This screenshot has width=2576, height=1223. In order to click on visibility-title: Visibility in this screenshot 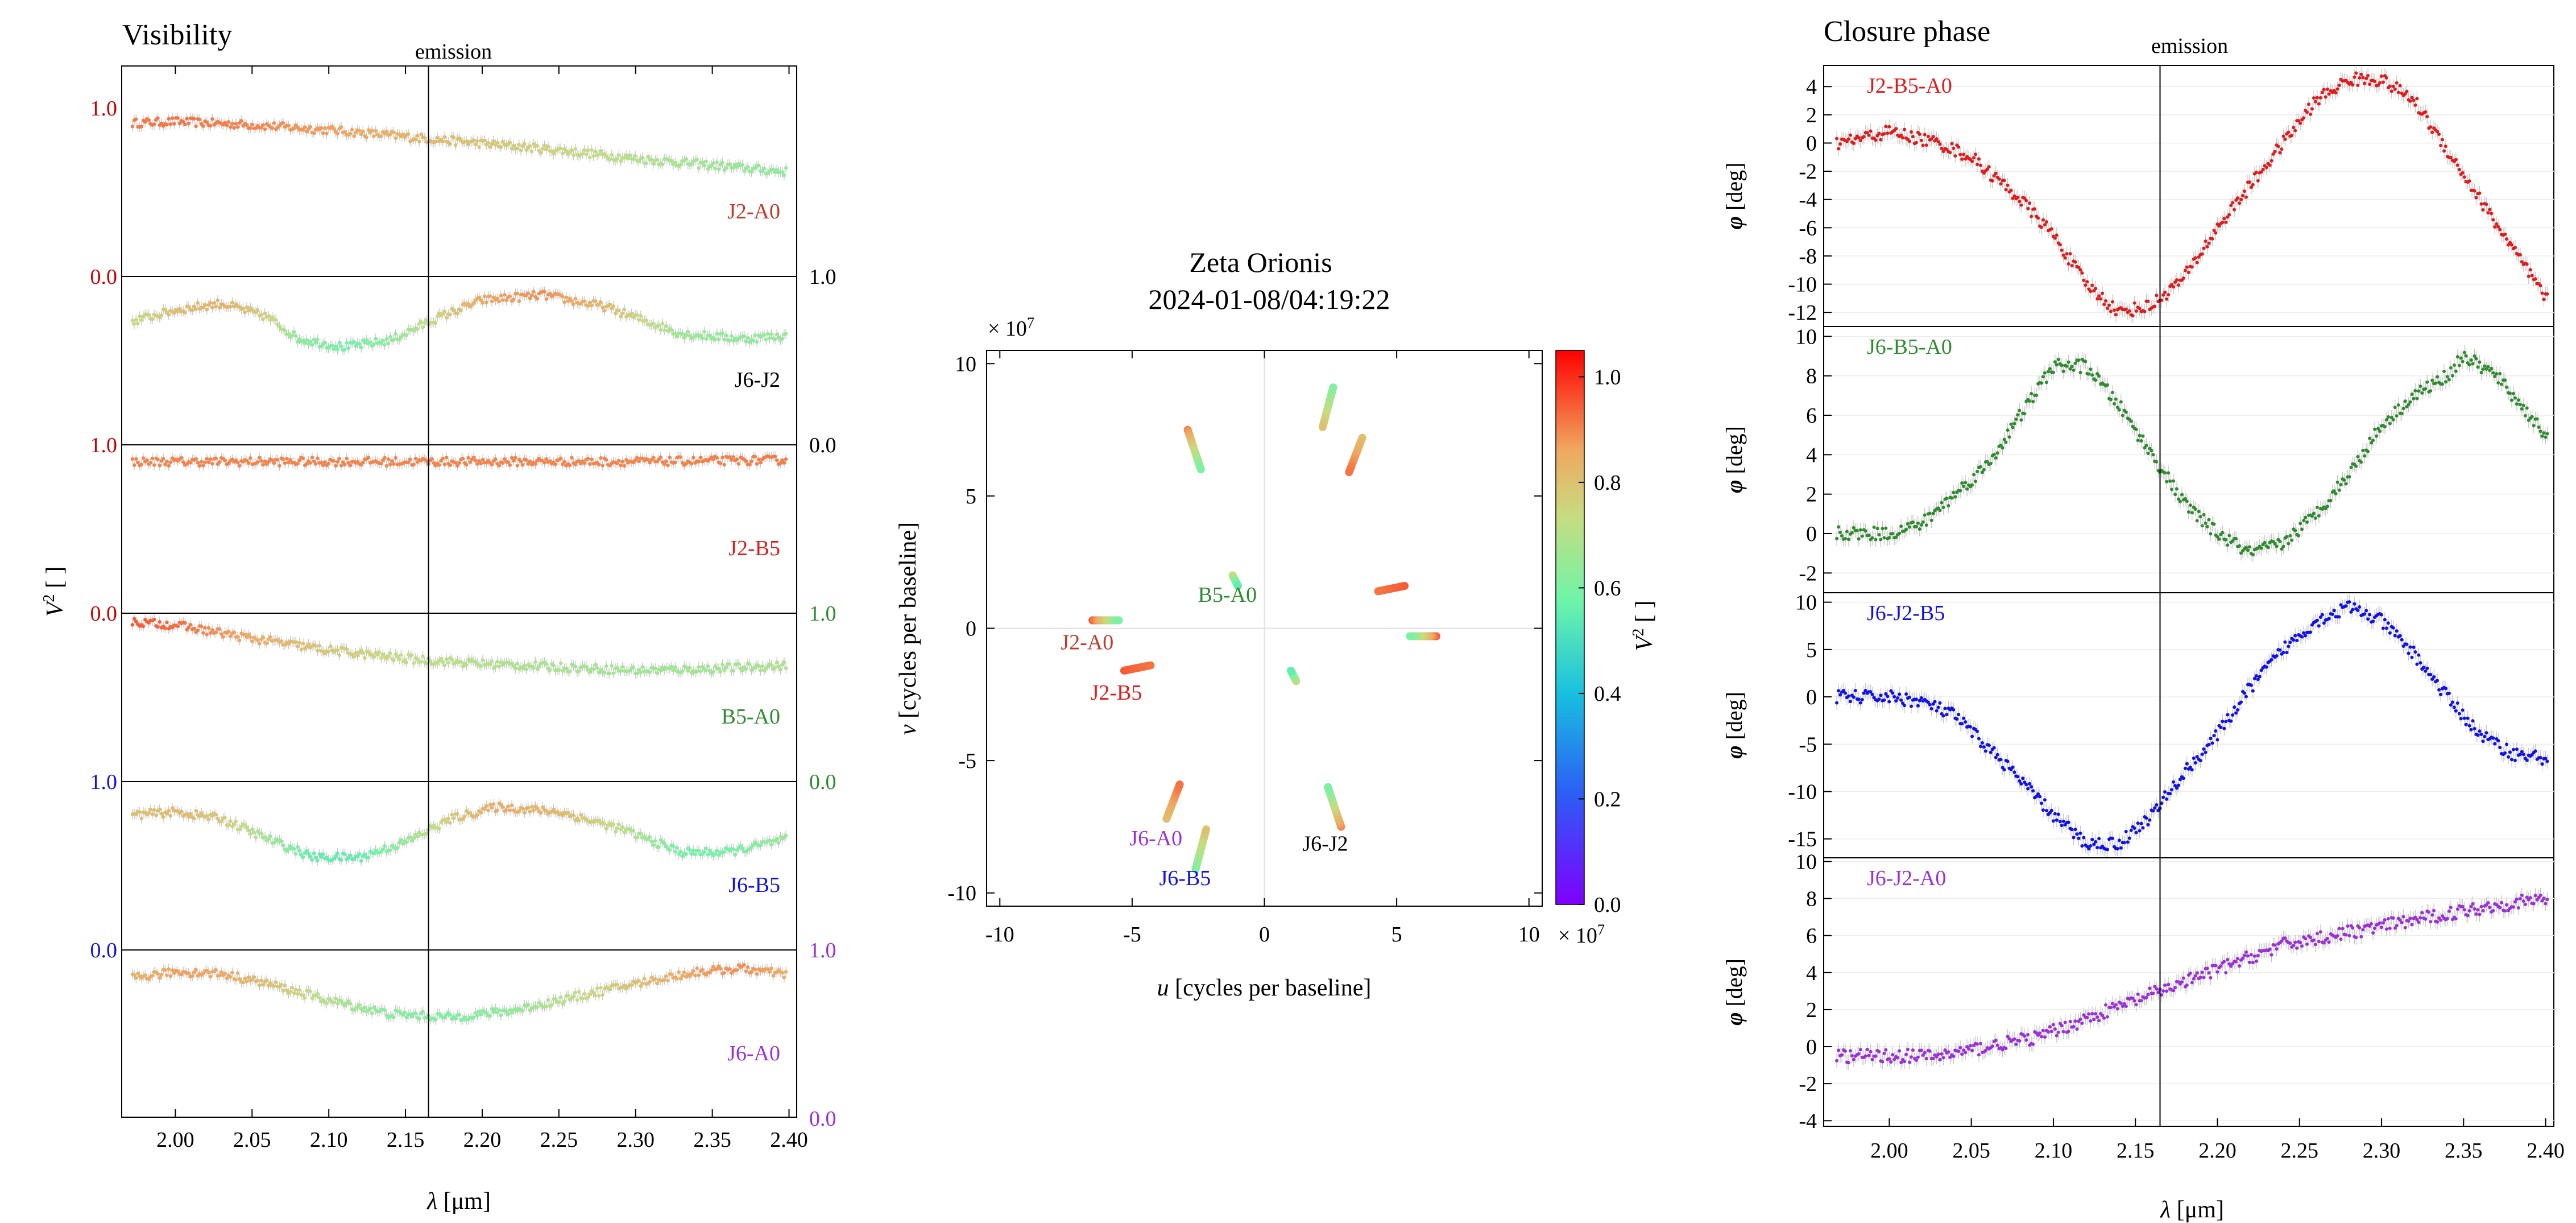, I will do `click(177, 35)`.